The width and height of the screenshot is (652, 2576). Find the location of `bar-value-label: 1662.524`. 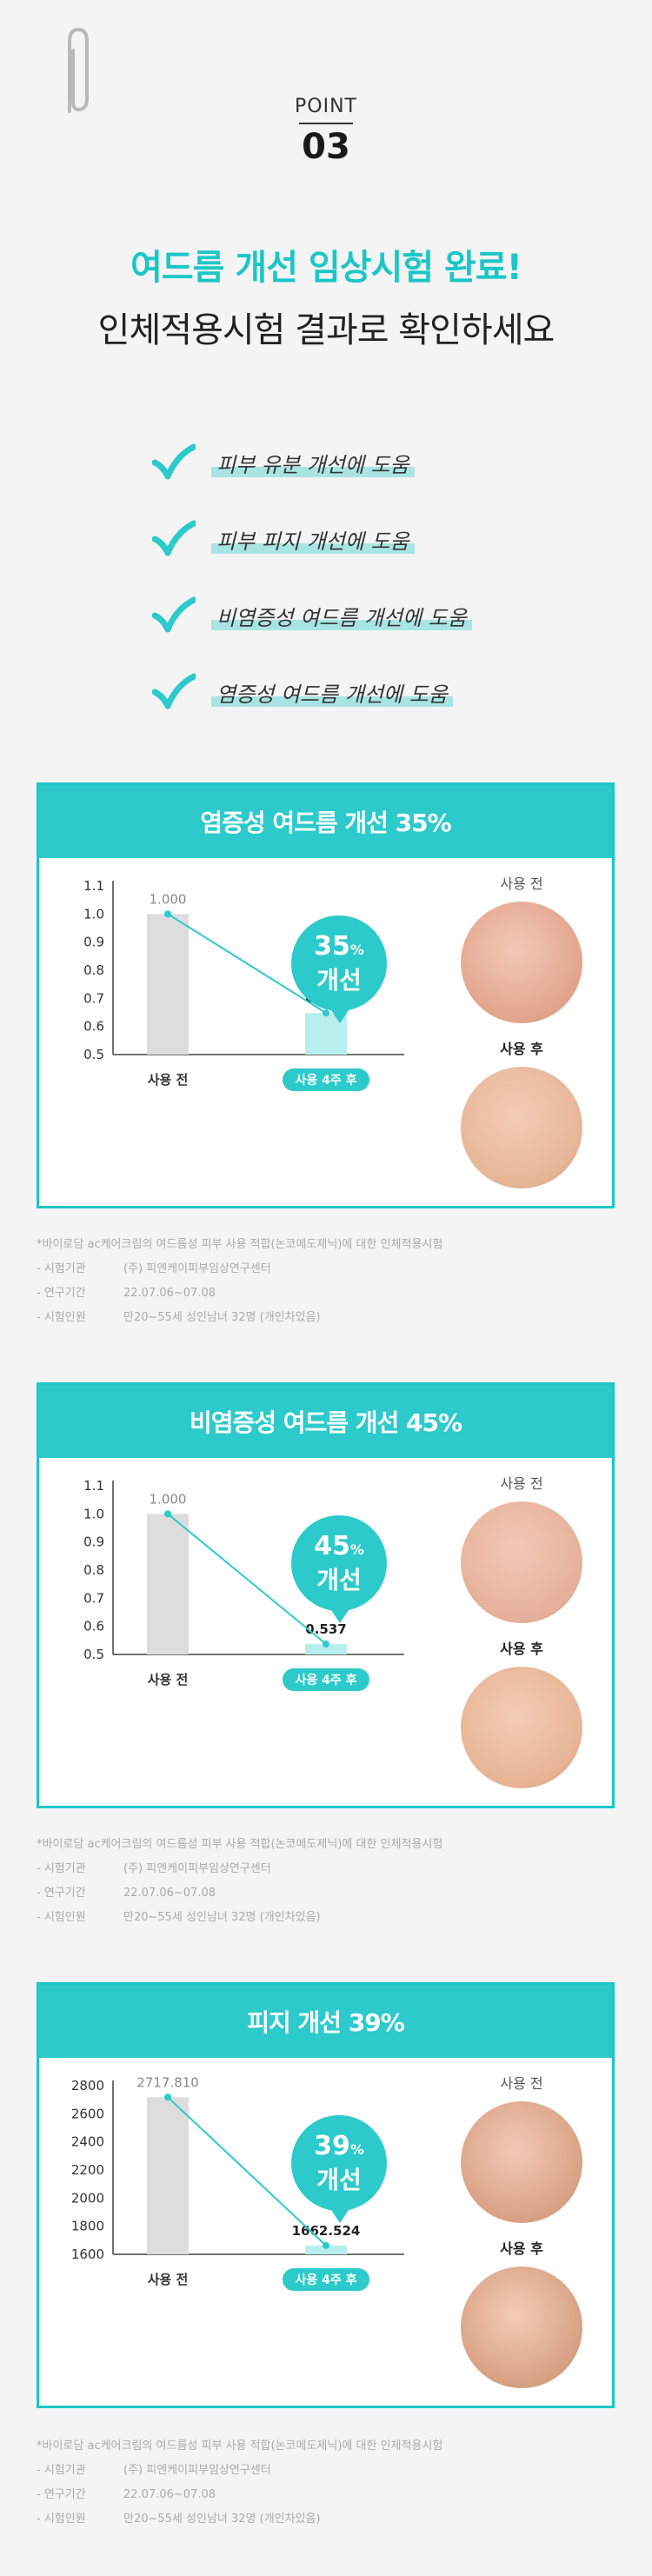

bar-value-label: 1662.524 is located at coordinates (326, 2231).